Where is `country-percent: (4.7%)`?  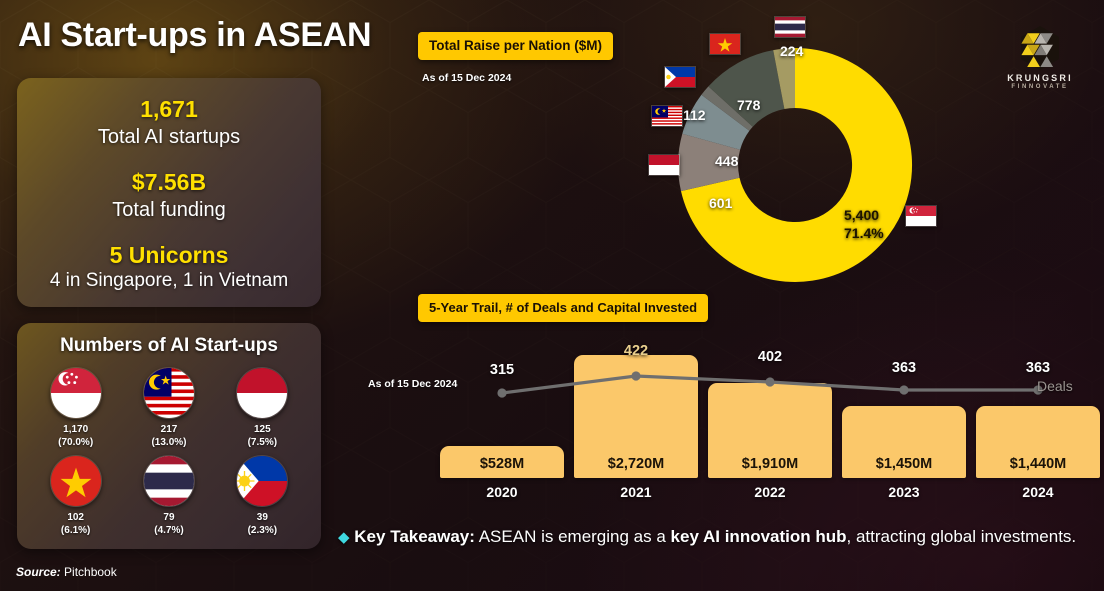
country-percent: (4.7%) is located at coordinates (169, 530).